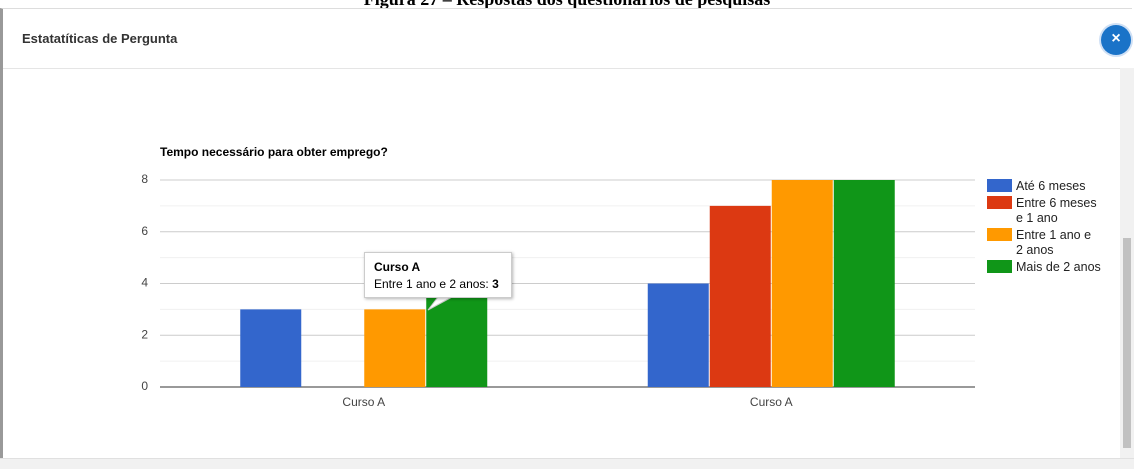 The height and width of the screenshot is (469, 1134). I want to click on y-tick-label: 8, so click(144, 179).